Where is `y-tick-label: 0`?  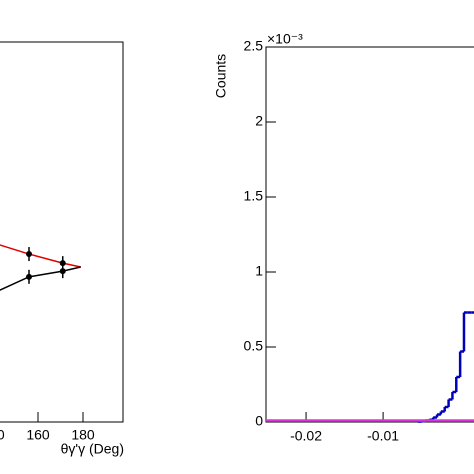
y-tick-label: 0 is located at coordinates (259, 421).